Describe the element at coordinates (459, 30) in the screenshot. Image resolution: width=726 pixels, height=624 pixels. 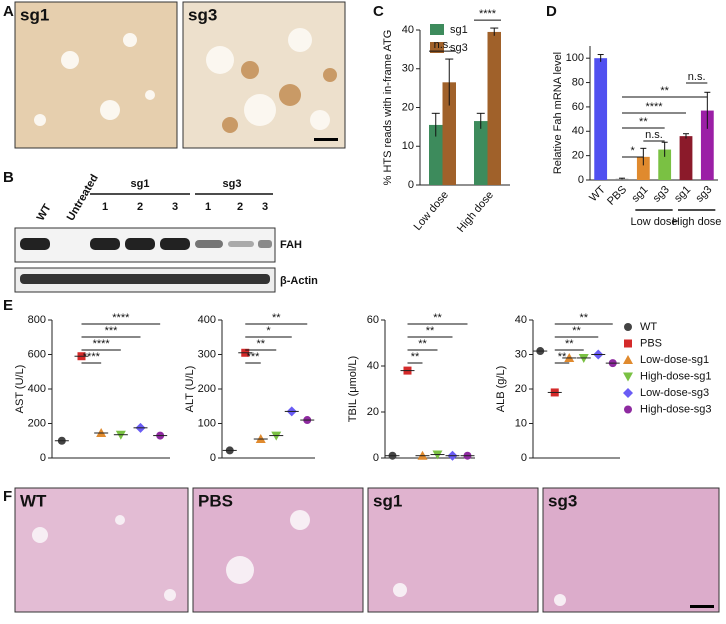
I see `legend-label: sg1` at that location.